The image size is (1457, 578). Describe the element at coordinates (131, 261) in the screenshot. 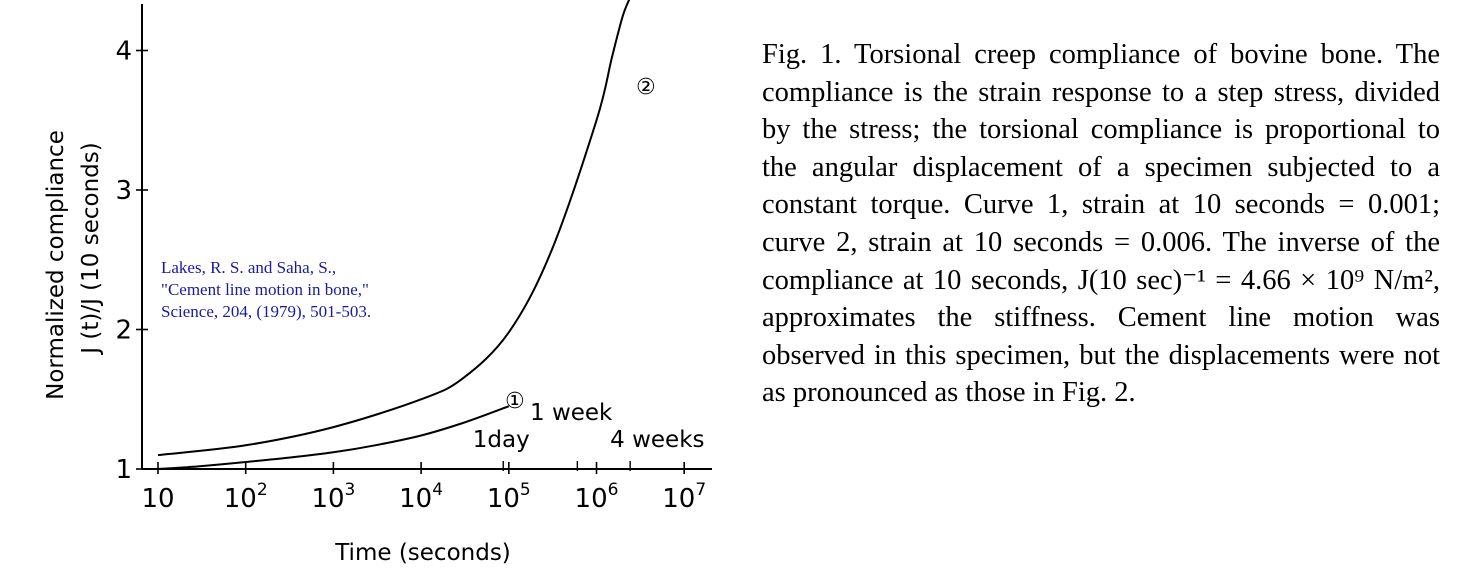

I see `y-axis-ticks: 1 2 3 4` at that location.